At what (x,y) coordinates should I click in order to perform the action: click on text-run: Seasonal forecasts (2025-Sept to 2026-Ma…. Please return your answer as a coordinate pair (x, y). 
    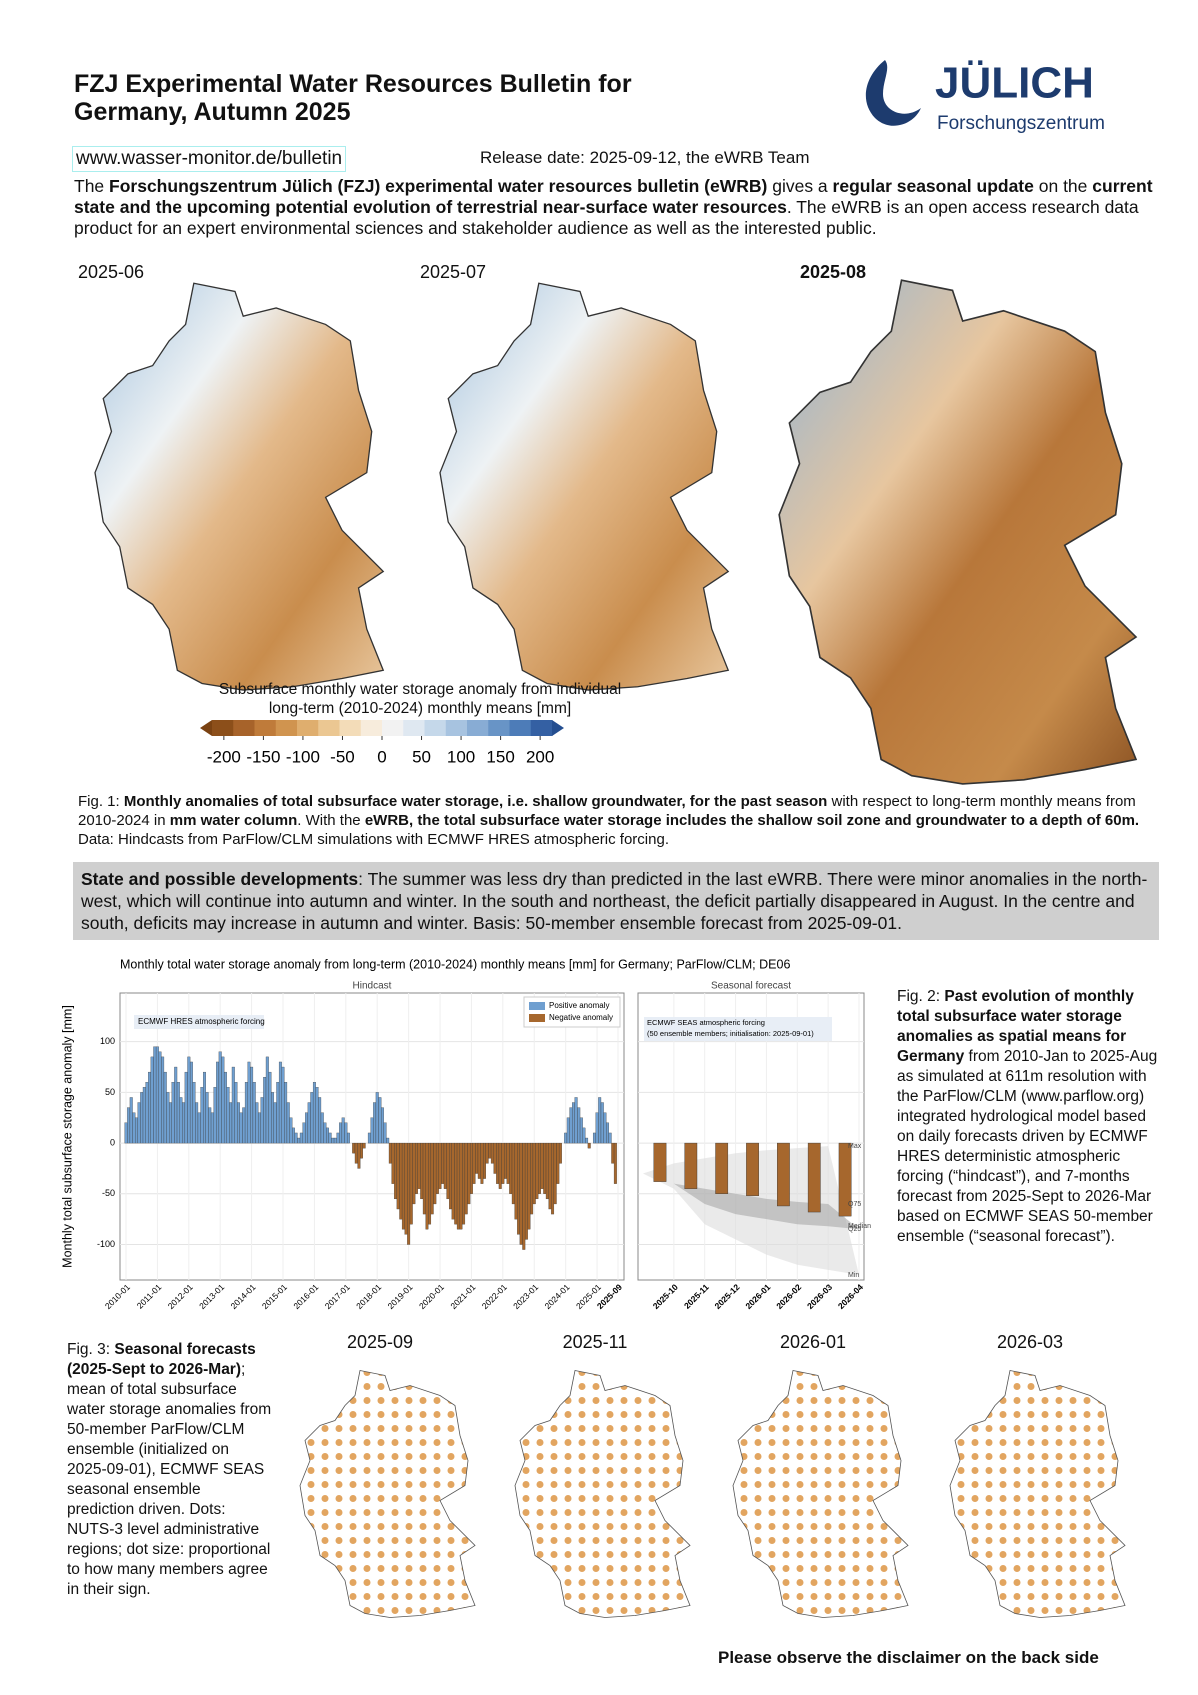
    Looking at the image, I should click on (161, 1359).